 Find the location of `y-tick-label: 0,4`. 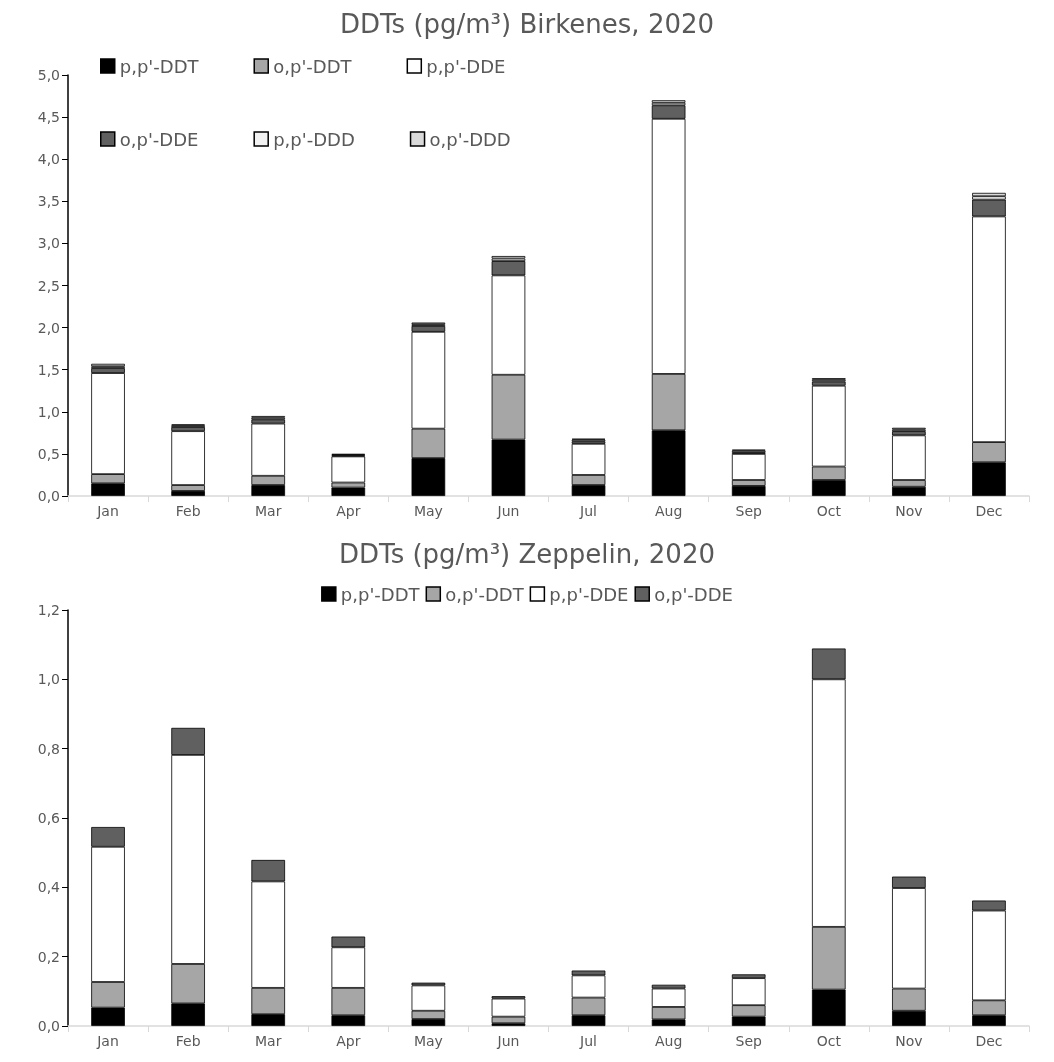

y-tick-label: 0,4 is located at coordinates (49, 887).